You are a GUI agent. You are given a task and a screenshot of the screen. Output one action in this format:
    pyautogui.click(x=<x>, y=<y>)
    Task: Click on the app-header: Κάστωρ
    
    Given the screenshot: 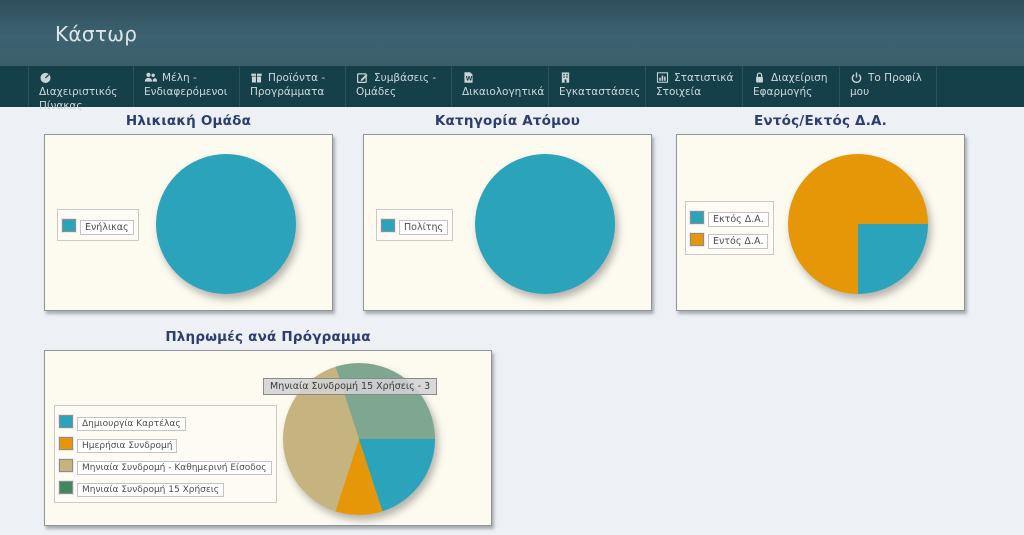 What is the action you would take?
    pyautogui.click(x=512, y=33)
    